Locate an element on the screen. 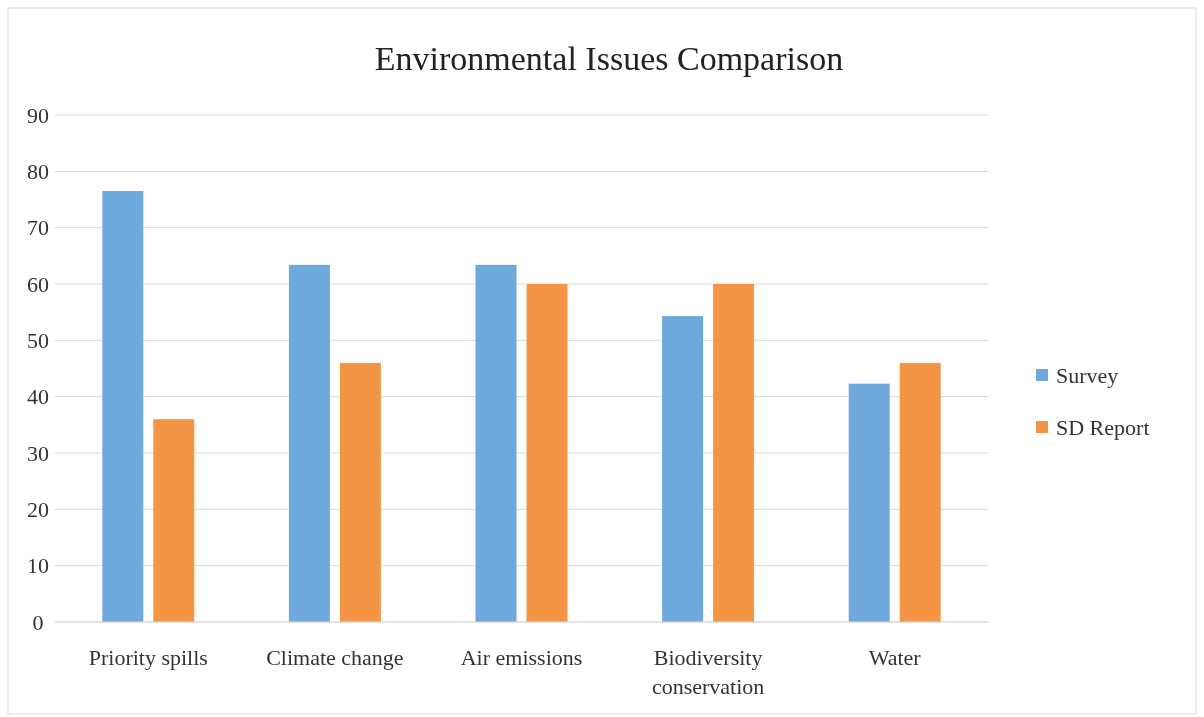  y-tick-label: 30 is located at coordinates (38, 453).